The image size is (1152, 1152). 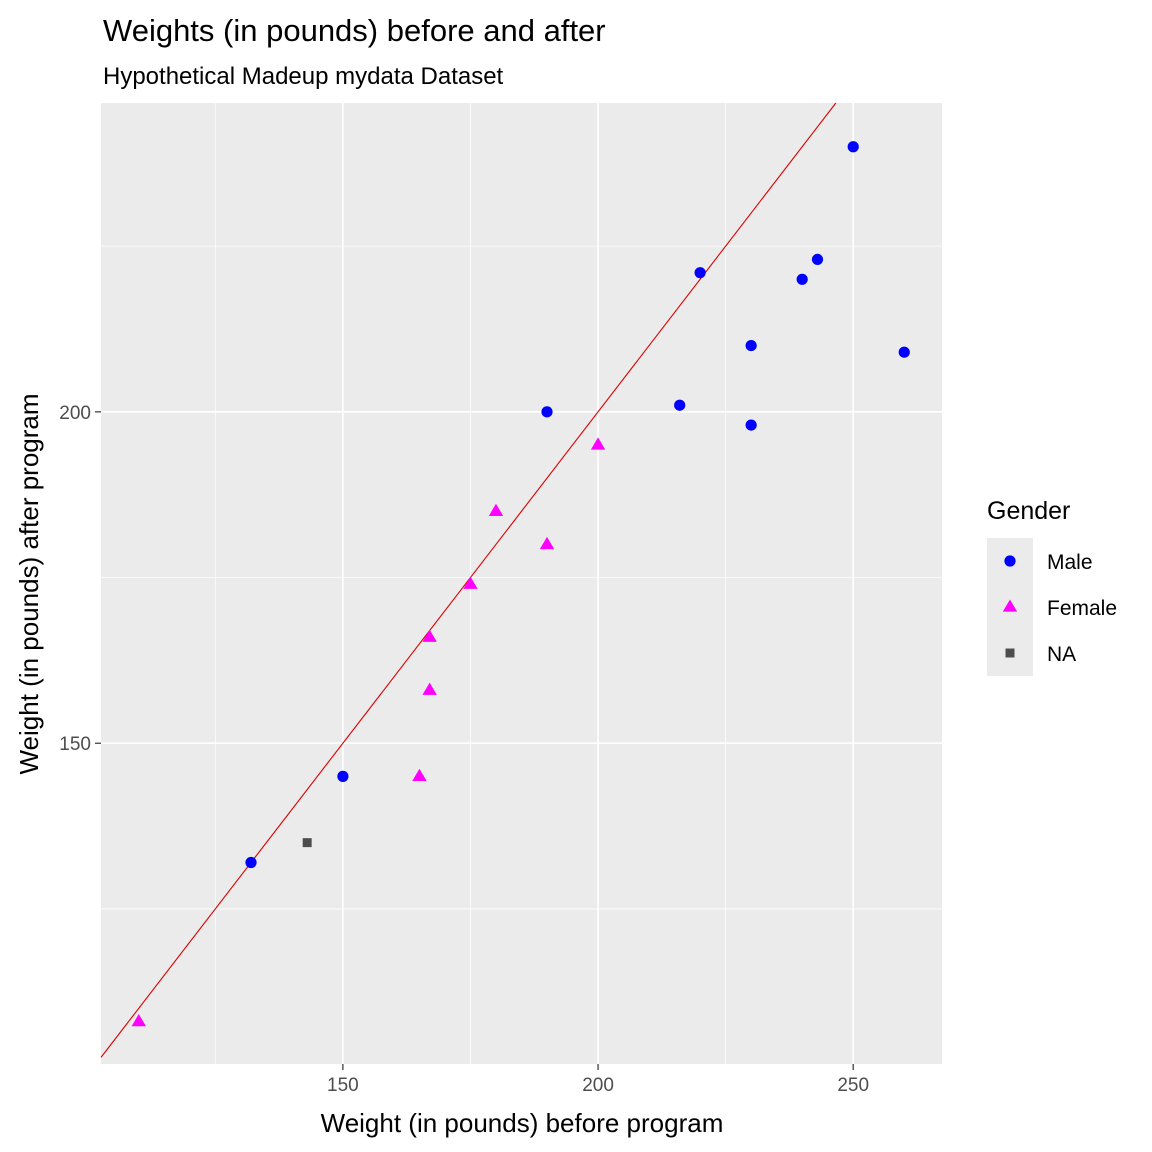 I want to click on x-tick-label: 200, so click(x=598, y=1085).